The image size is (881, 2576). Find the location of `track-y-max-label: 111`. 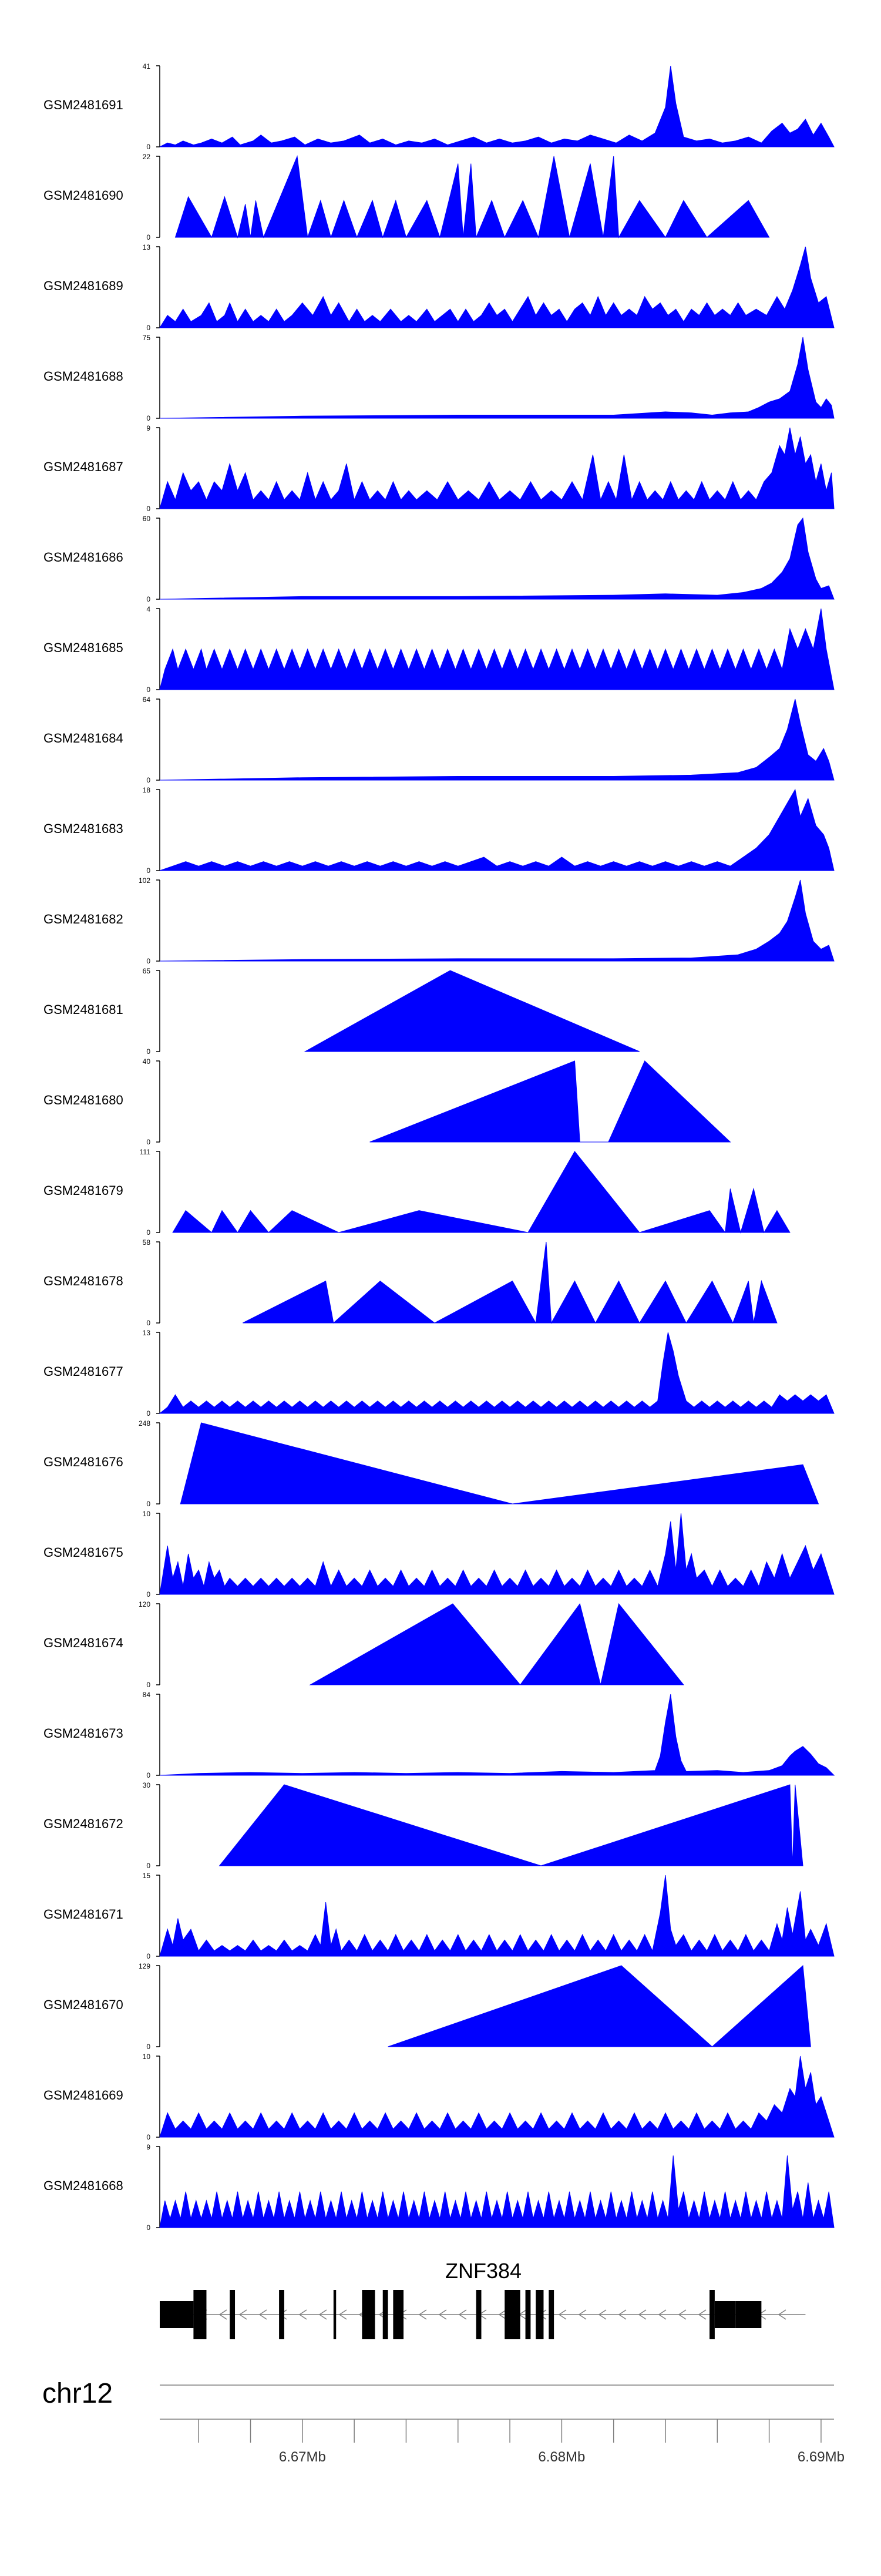

track-y-max-label: 111 is located at coordinates (146, 1152).